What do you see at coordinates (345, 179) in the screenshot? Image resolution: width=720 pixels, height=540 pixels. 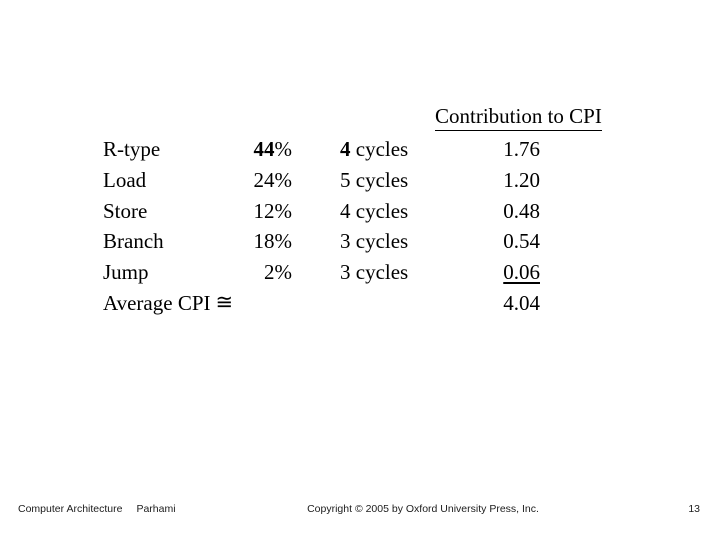 I see `cycles-value: 5` at bounding box center [345, 179].